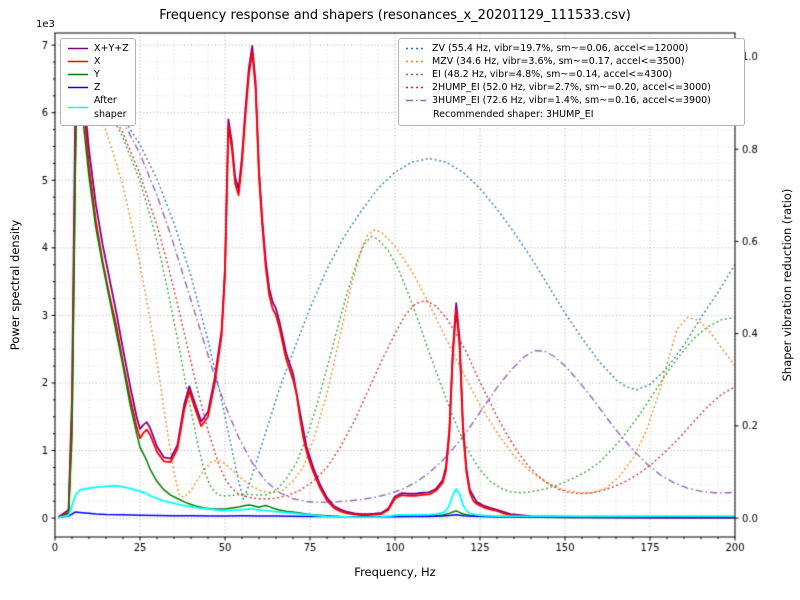 Image resolution: width=800 pixels, height=600 pixels. What do you see at coordinates (513, 114) in the screenshot?
I see `legend-note-recommended: Recommended shaper: 3HUMP_EI` at bounding box center [513, 114].